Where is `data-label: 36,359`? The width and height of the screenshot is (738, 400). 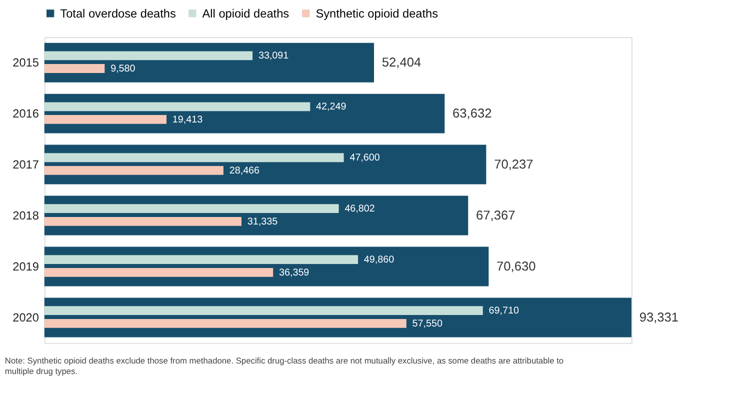 data-label: 36,359 is located at coordinates (294, 272).